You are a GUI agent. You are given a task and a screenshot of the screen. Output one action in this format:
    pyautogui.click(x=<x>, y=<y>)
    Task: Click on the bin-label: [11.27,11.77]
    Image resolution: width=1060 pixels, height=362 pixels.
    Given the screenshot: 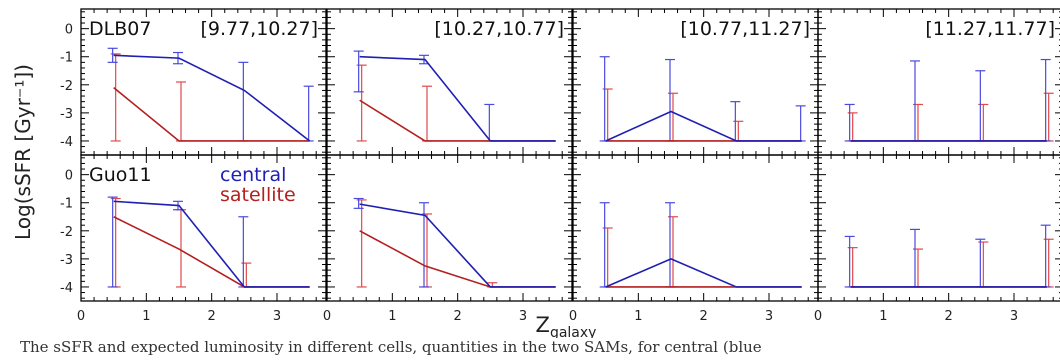 What is the action you would take?
    pyautogui.click(x=990, y=29)
    